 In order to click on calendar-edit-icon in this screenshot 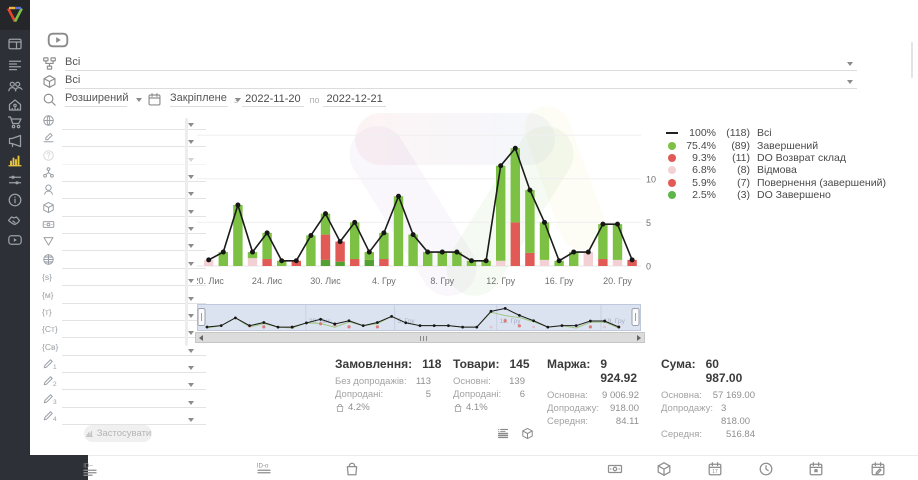, I will do `click(878, 469)`.